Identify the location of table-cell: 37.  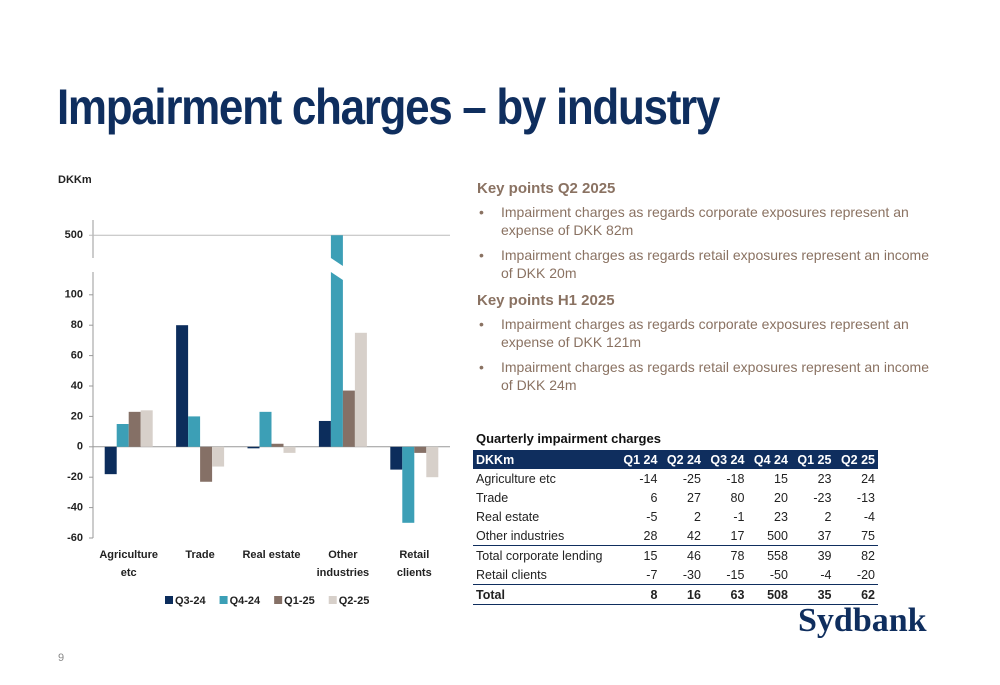
(824, 535).